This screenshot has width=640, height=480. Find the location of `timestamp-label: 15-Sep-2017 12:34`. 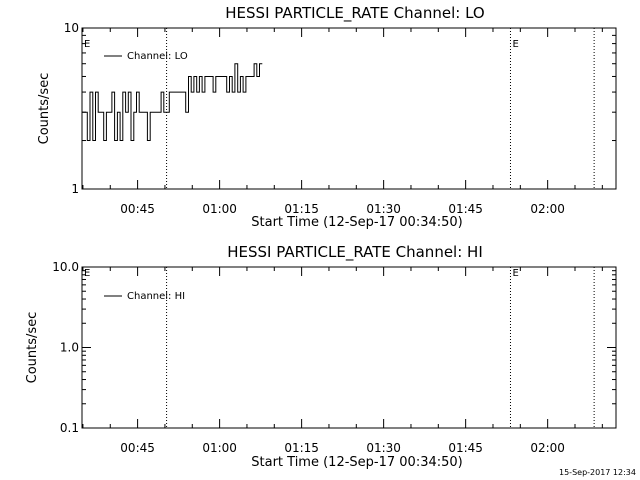

timestamp-label: 15-Sep-2017 12:34 is located at coordinates (597, 472).